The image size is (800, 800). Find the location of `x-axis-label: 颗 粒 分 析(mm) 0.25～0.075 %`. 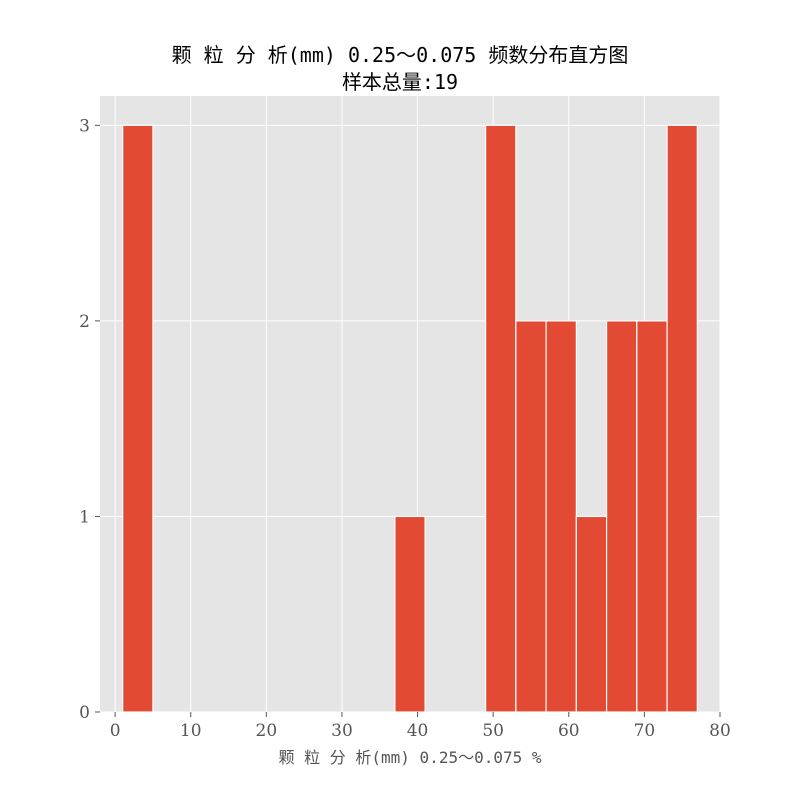

x-axis-label: 颗 粒 分 析(mm) 0.25～0.075 % is located at coordinates (409, 757).